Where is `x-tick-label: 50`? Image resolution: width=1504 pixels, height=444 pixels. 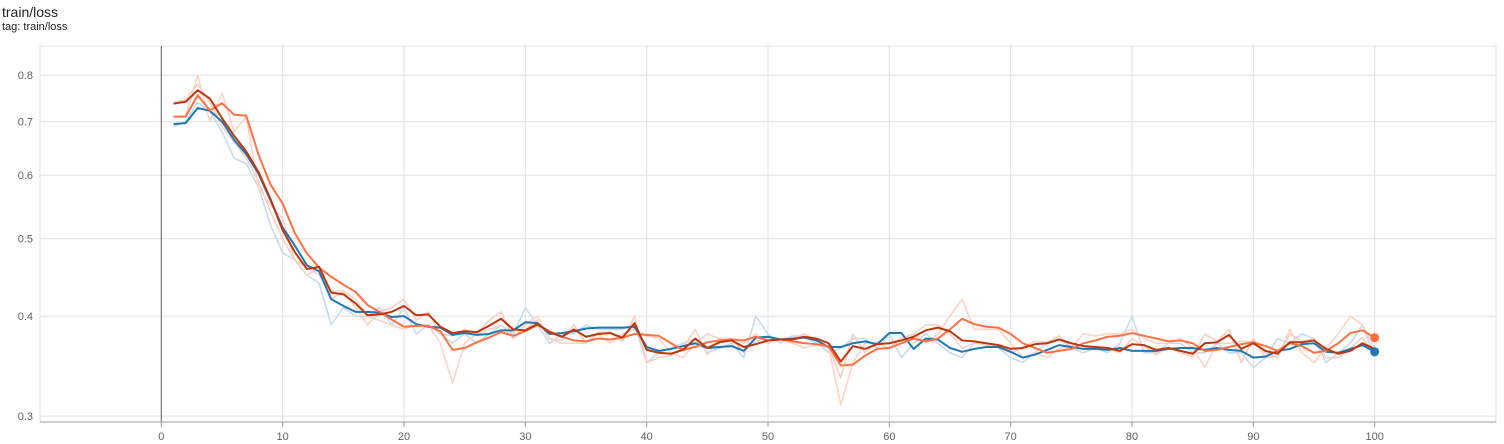 x-tick-label: 50 is located at coordinates (768, 437).